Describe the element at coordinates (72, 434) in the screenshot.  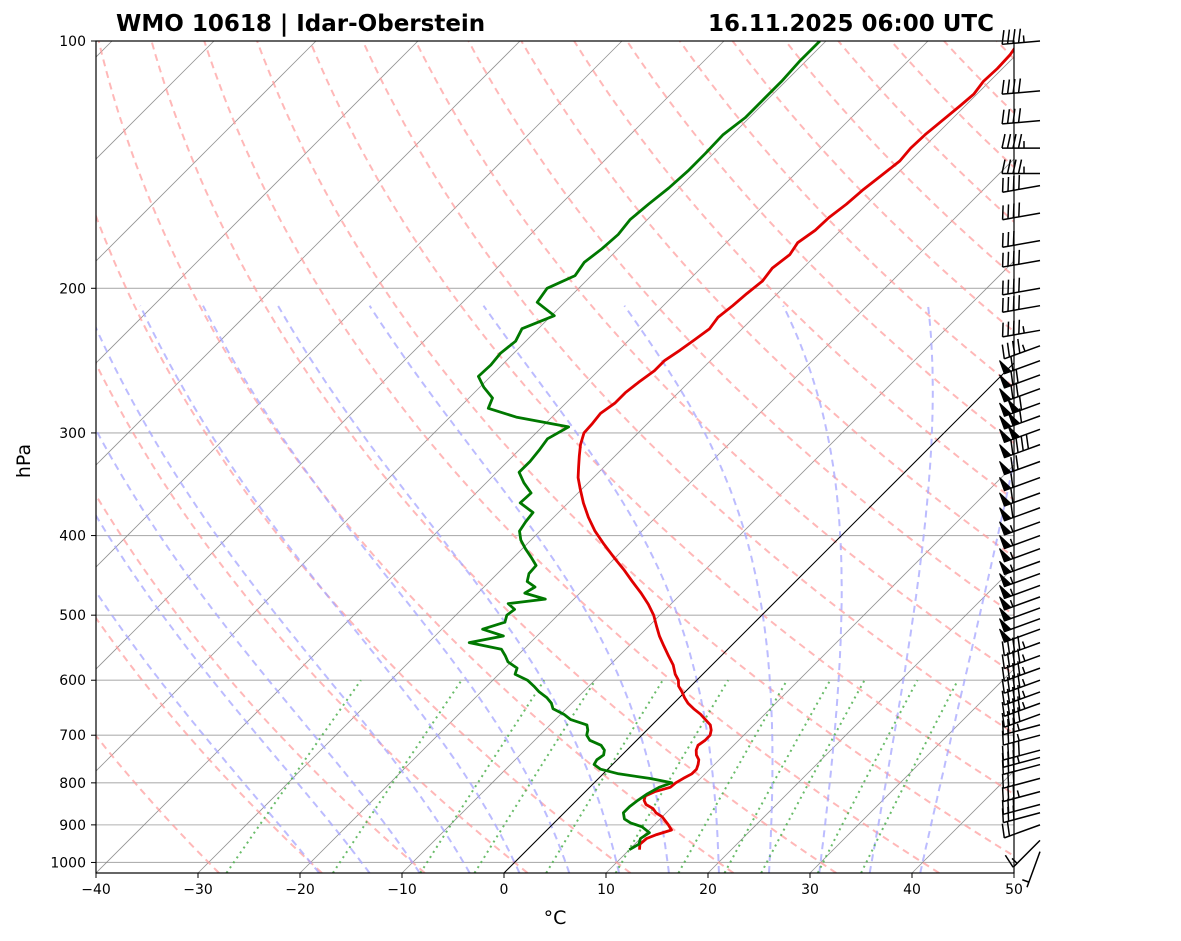
I see `y-tick-label: 300` at that location.